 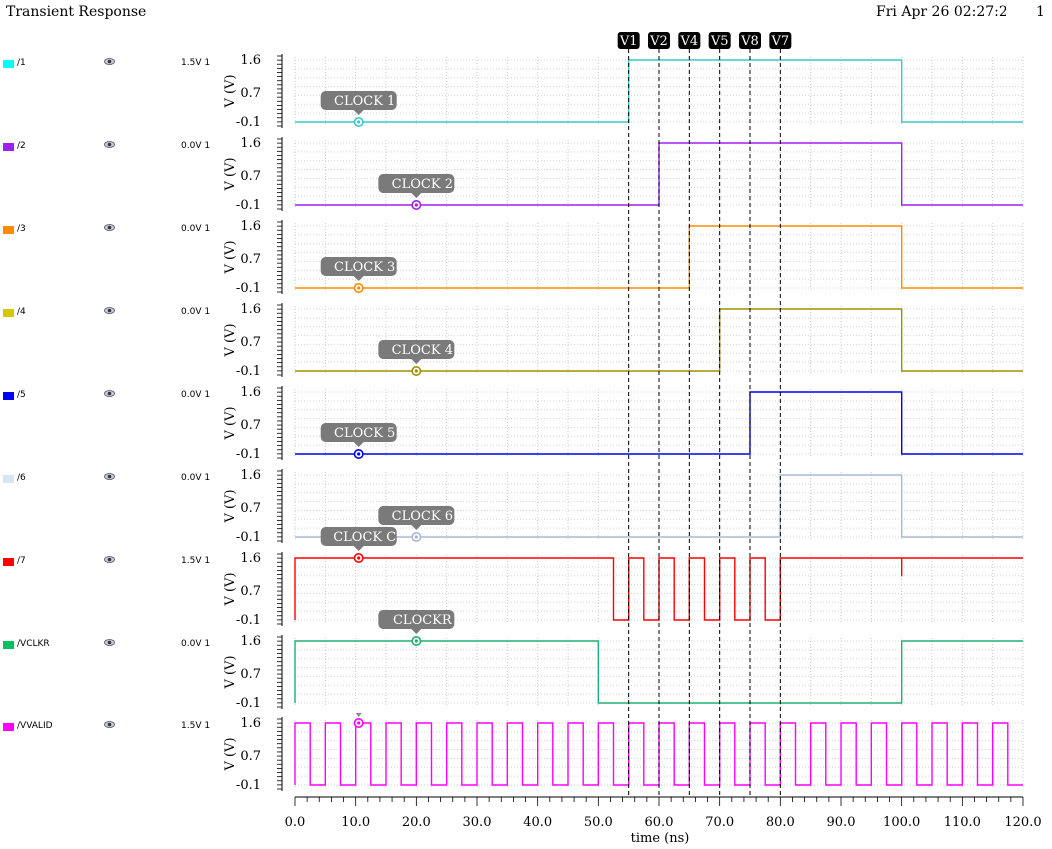 What do you see at coordinates (598, 822) in the screenshot?
I see `x-tick-label: 50.0` at bounding box center [598, 822].